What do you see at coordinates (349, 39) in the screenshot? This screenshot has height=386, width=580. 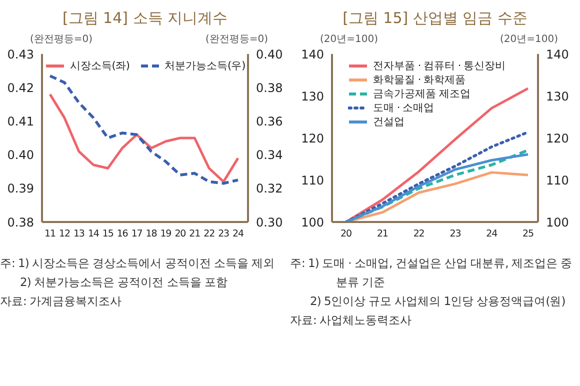 I see `y-axis-title: (20년=100)` at bounding box center [349, 39].